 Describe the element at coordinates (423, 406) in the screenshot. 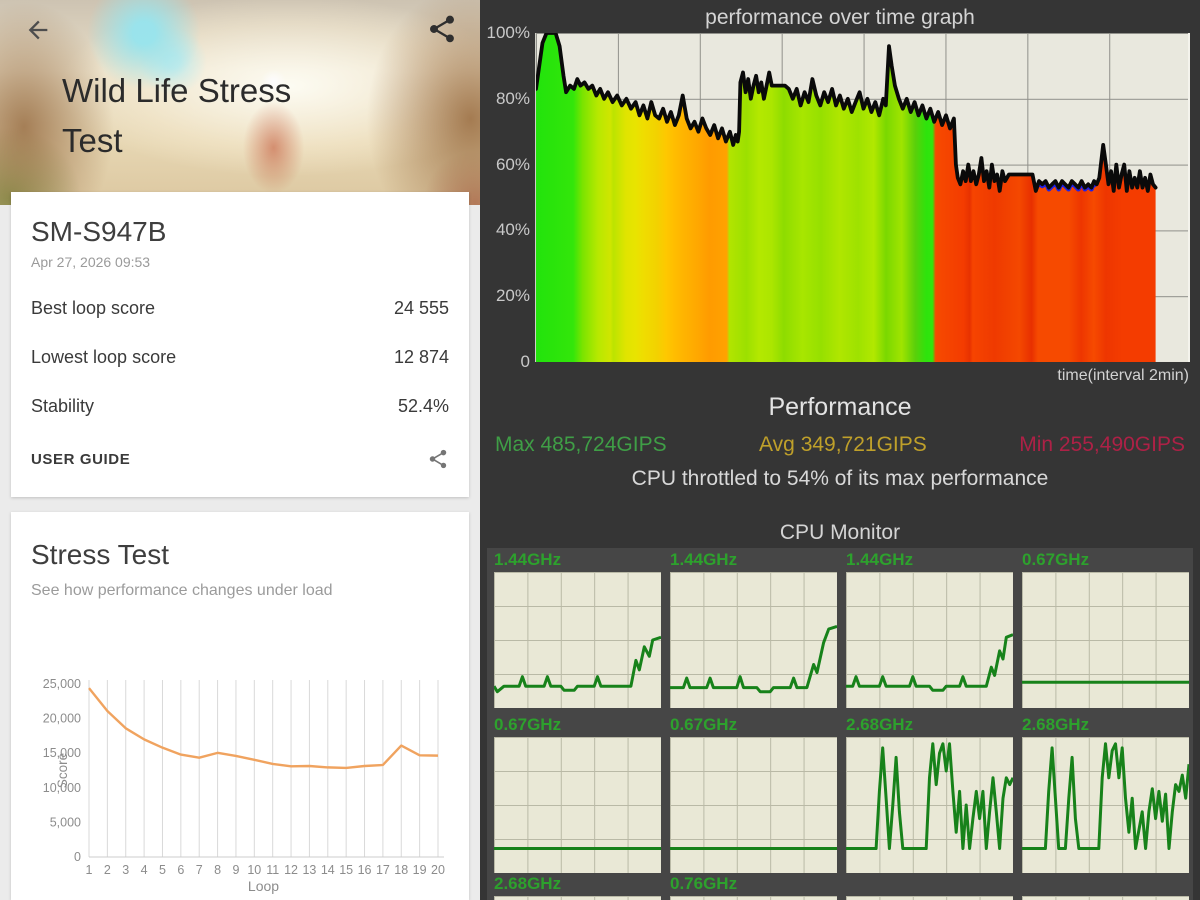

I see `stability-value: 52.4%` at that location.